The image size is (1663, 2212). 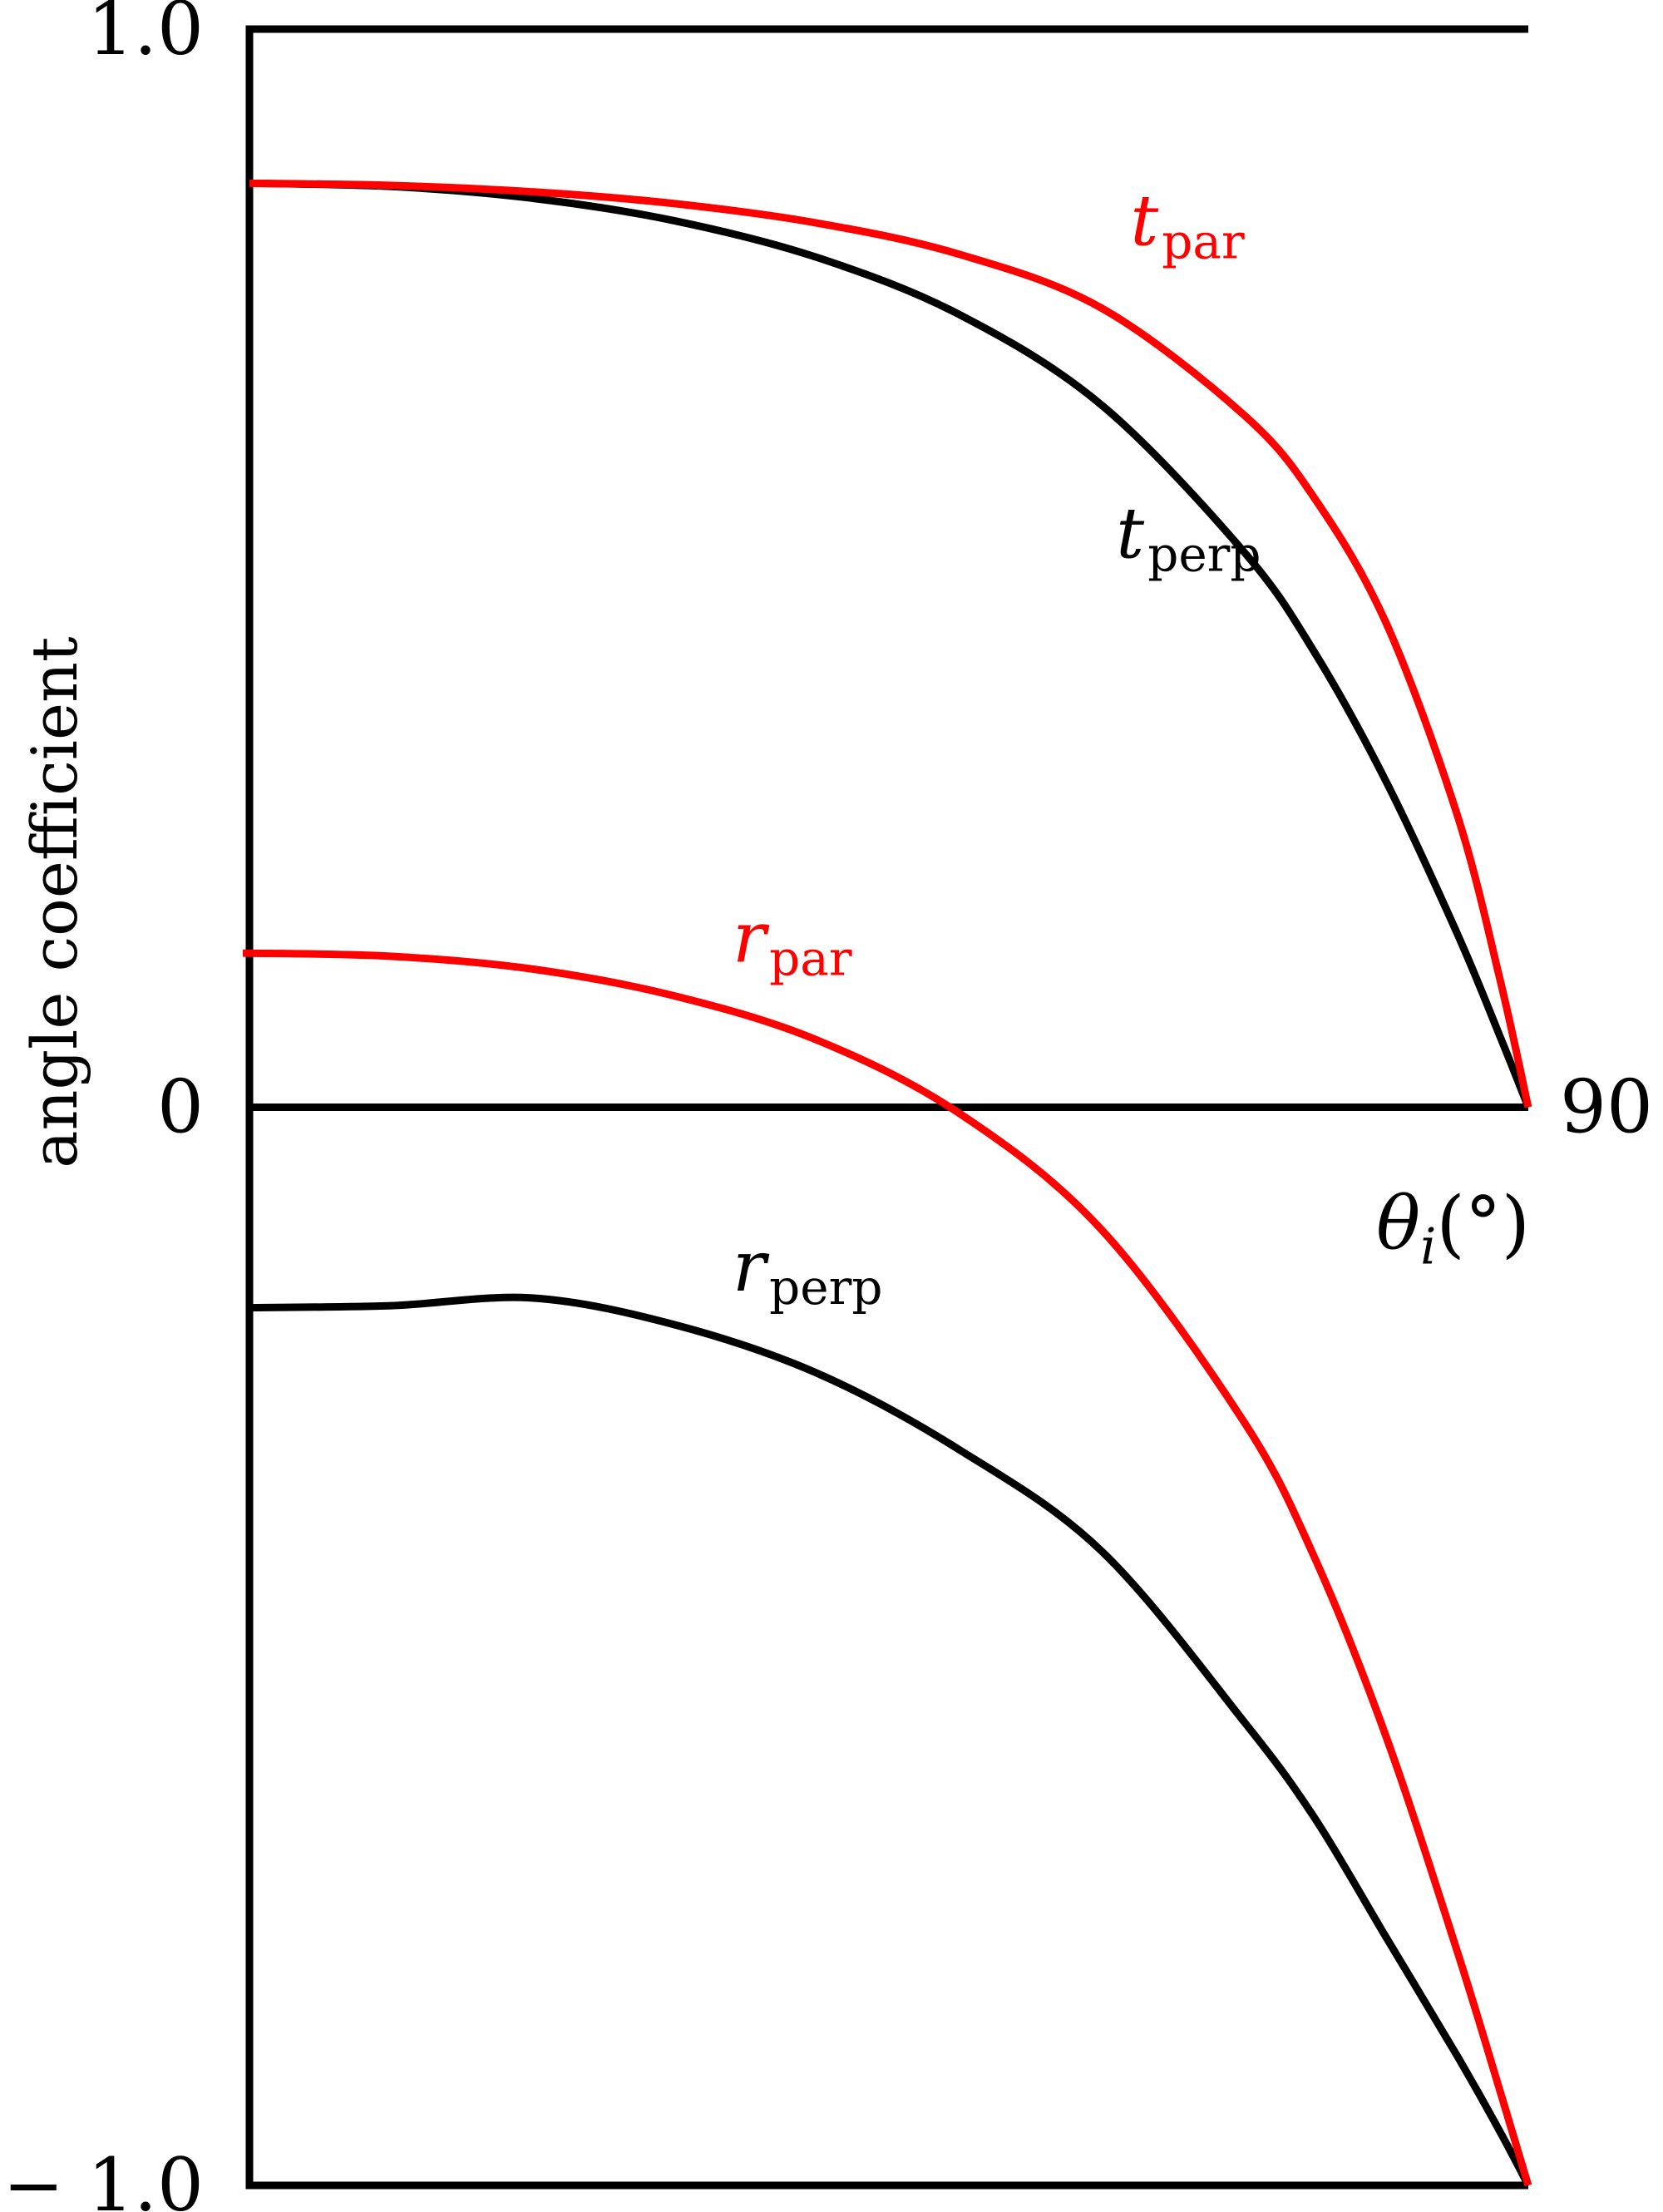 What do you see at coordinates (145, 36) in the screenshot?
I see `y-tick-label-0: 1.0` at bounding box center [145, 36].